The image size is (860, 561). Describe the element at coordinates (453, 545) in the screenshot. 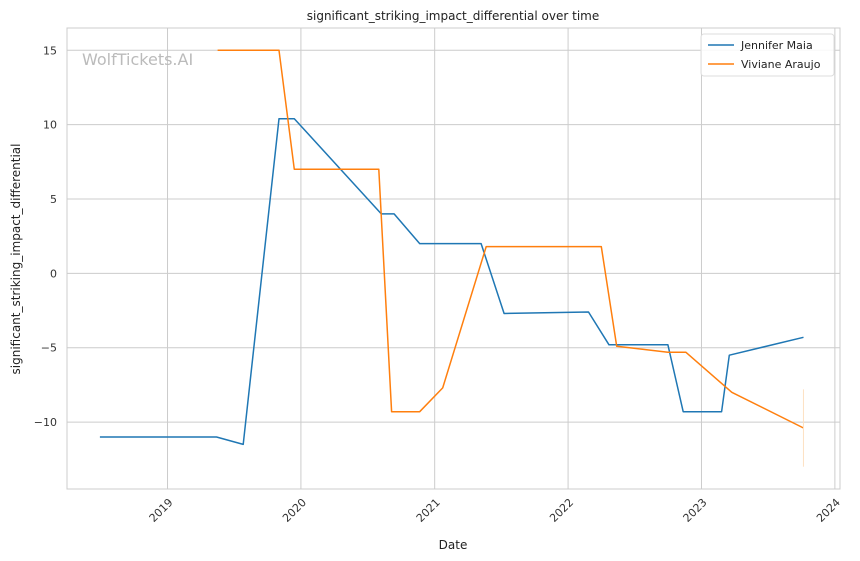

I see `x-axis-title: Date` at that location.